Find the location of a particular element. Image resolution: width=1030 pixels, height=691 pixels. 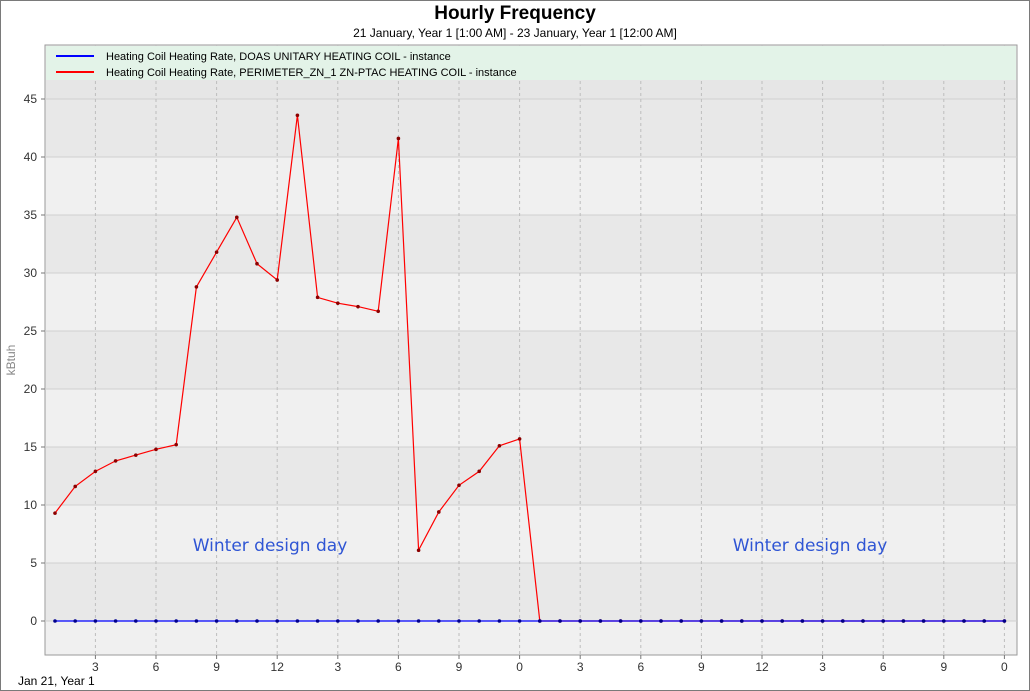

legend-box is located at coordinates (531, 63).